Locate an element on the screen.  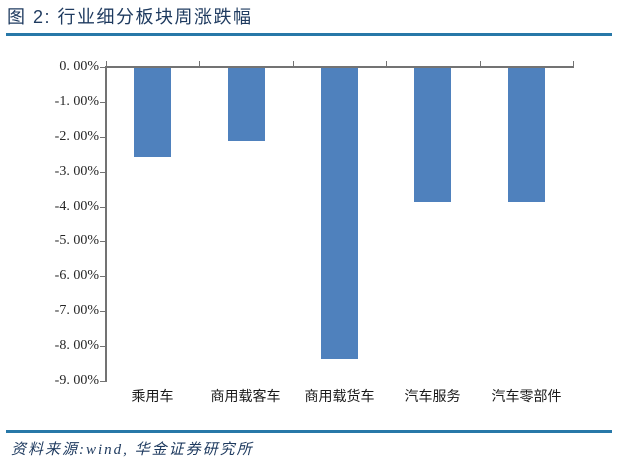
x-axis-zero-line is located at coordinates (339, 67).